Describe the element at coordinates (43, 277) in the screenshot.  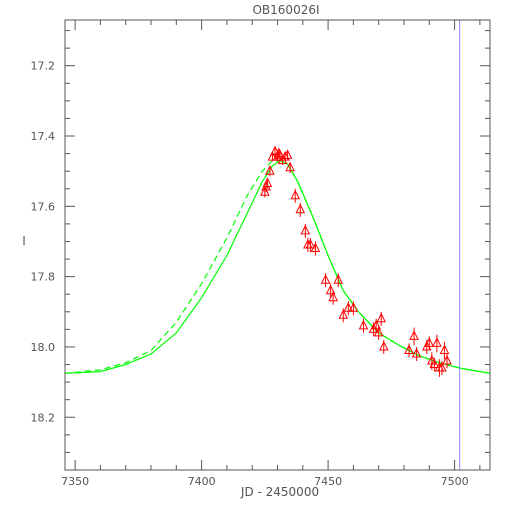
I see `y-tick-label: 17.8` at that location.